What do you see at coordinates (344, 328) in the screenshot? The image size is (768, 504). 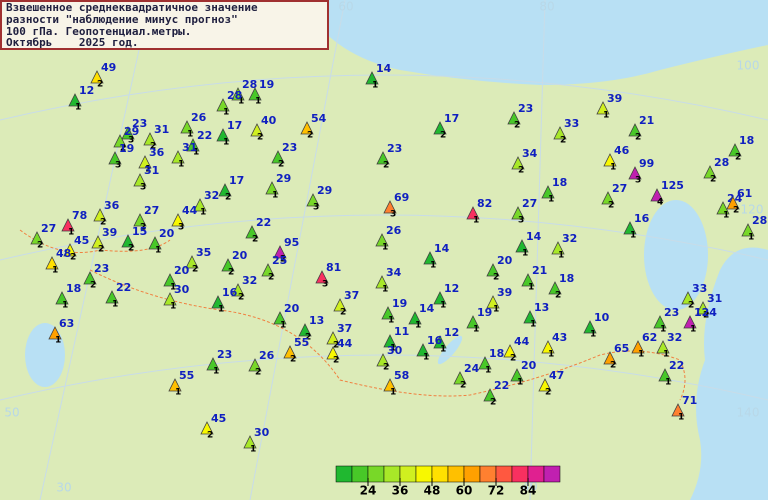 I see `station-value: 37` at bounding box center [344, 328].